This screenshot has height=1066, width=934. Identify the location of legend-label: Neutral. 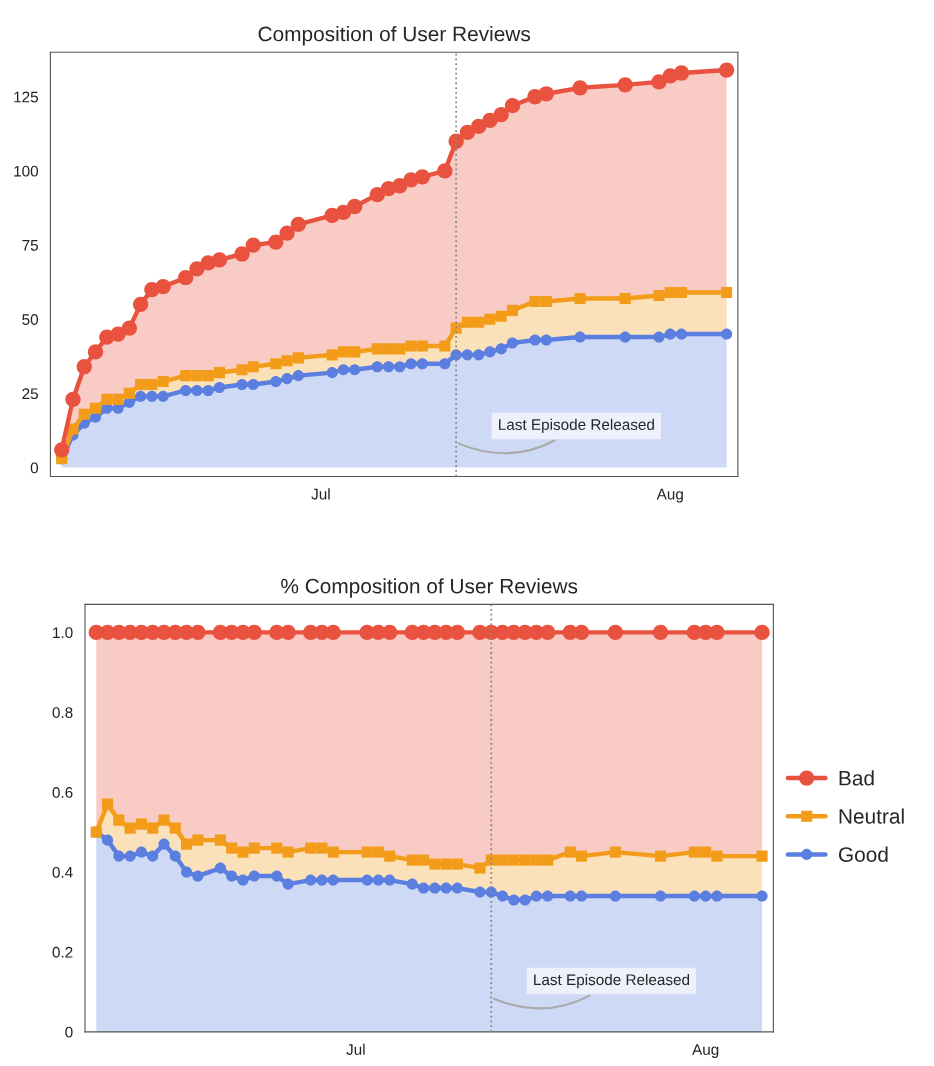
(871, 816).